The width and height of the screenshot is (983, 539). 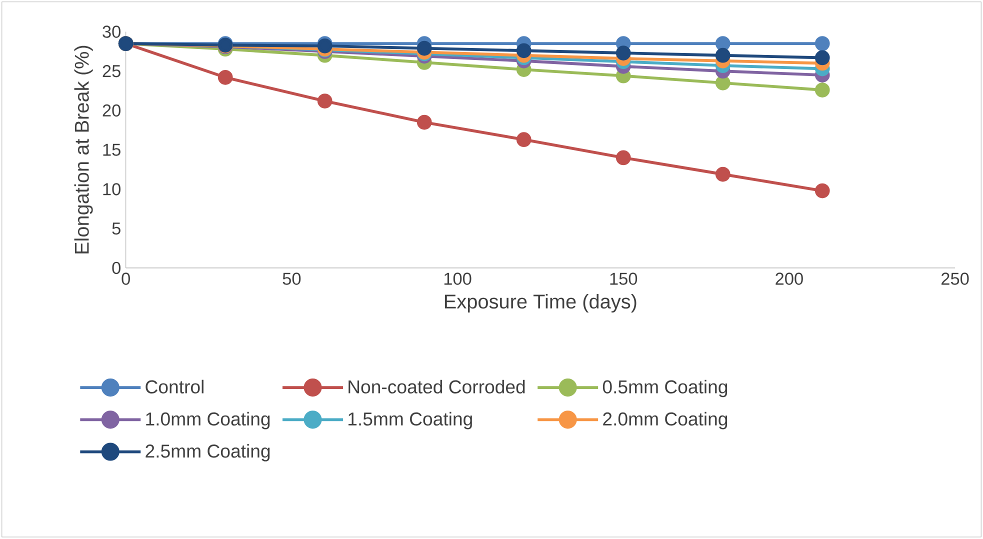 What do you see at coordinates (789, 278) in the screenshot?
I see `x-tick-label: 200` at bounding box center [789, 278].